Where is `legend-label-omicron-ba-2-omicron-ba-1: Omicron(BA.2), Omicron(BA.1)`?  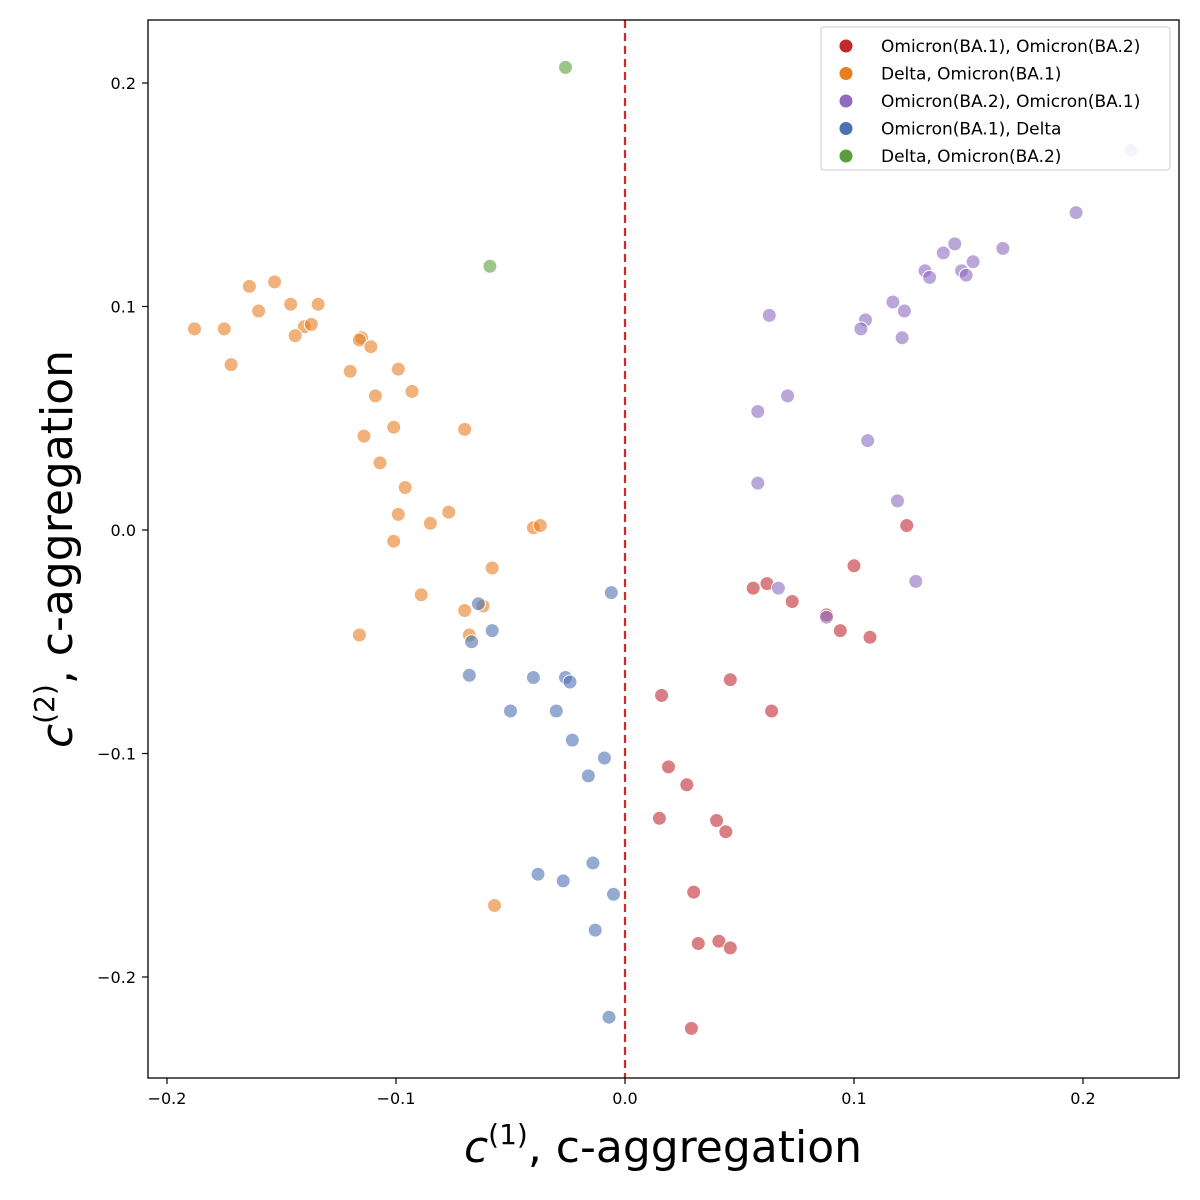 legend-label-omicron-ba-2-omicron-ba-1: Omicron(BA.2), Omicron(BA.1) is located at coordinates (1010, 102).